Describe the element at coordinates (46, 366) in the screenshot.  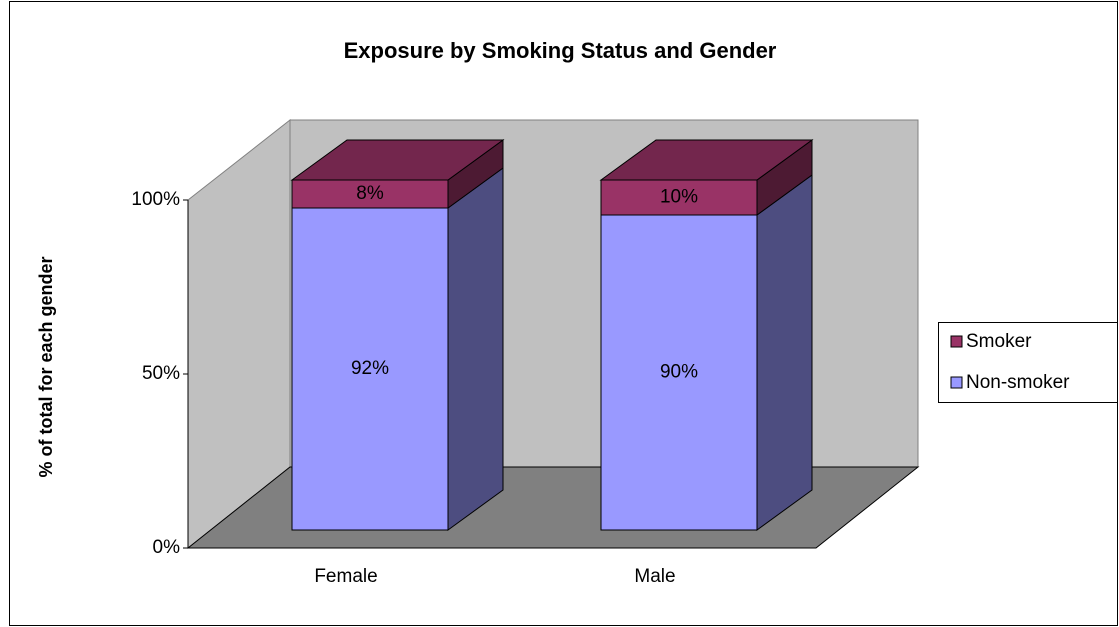
I see `y-axis-title: % of total for each gender` at that location.